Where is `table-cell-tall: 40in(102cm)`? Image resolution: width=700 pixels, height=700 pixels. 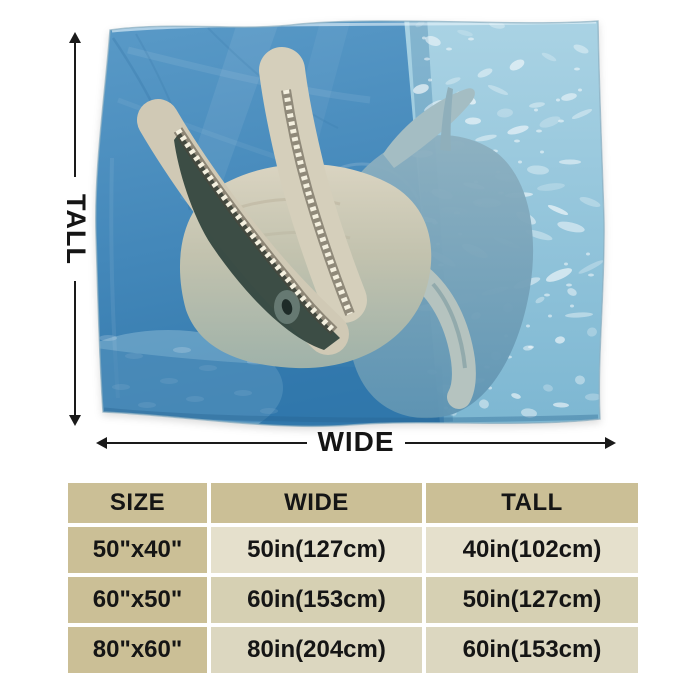
table-cell-tall: 40in(102cm) is located at coordinates (532, 550).